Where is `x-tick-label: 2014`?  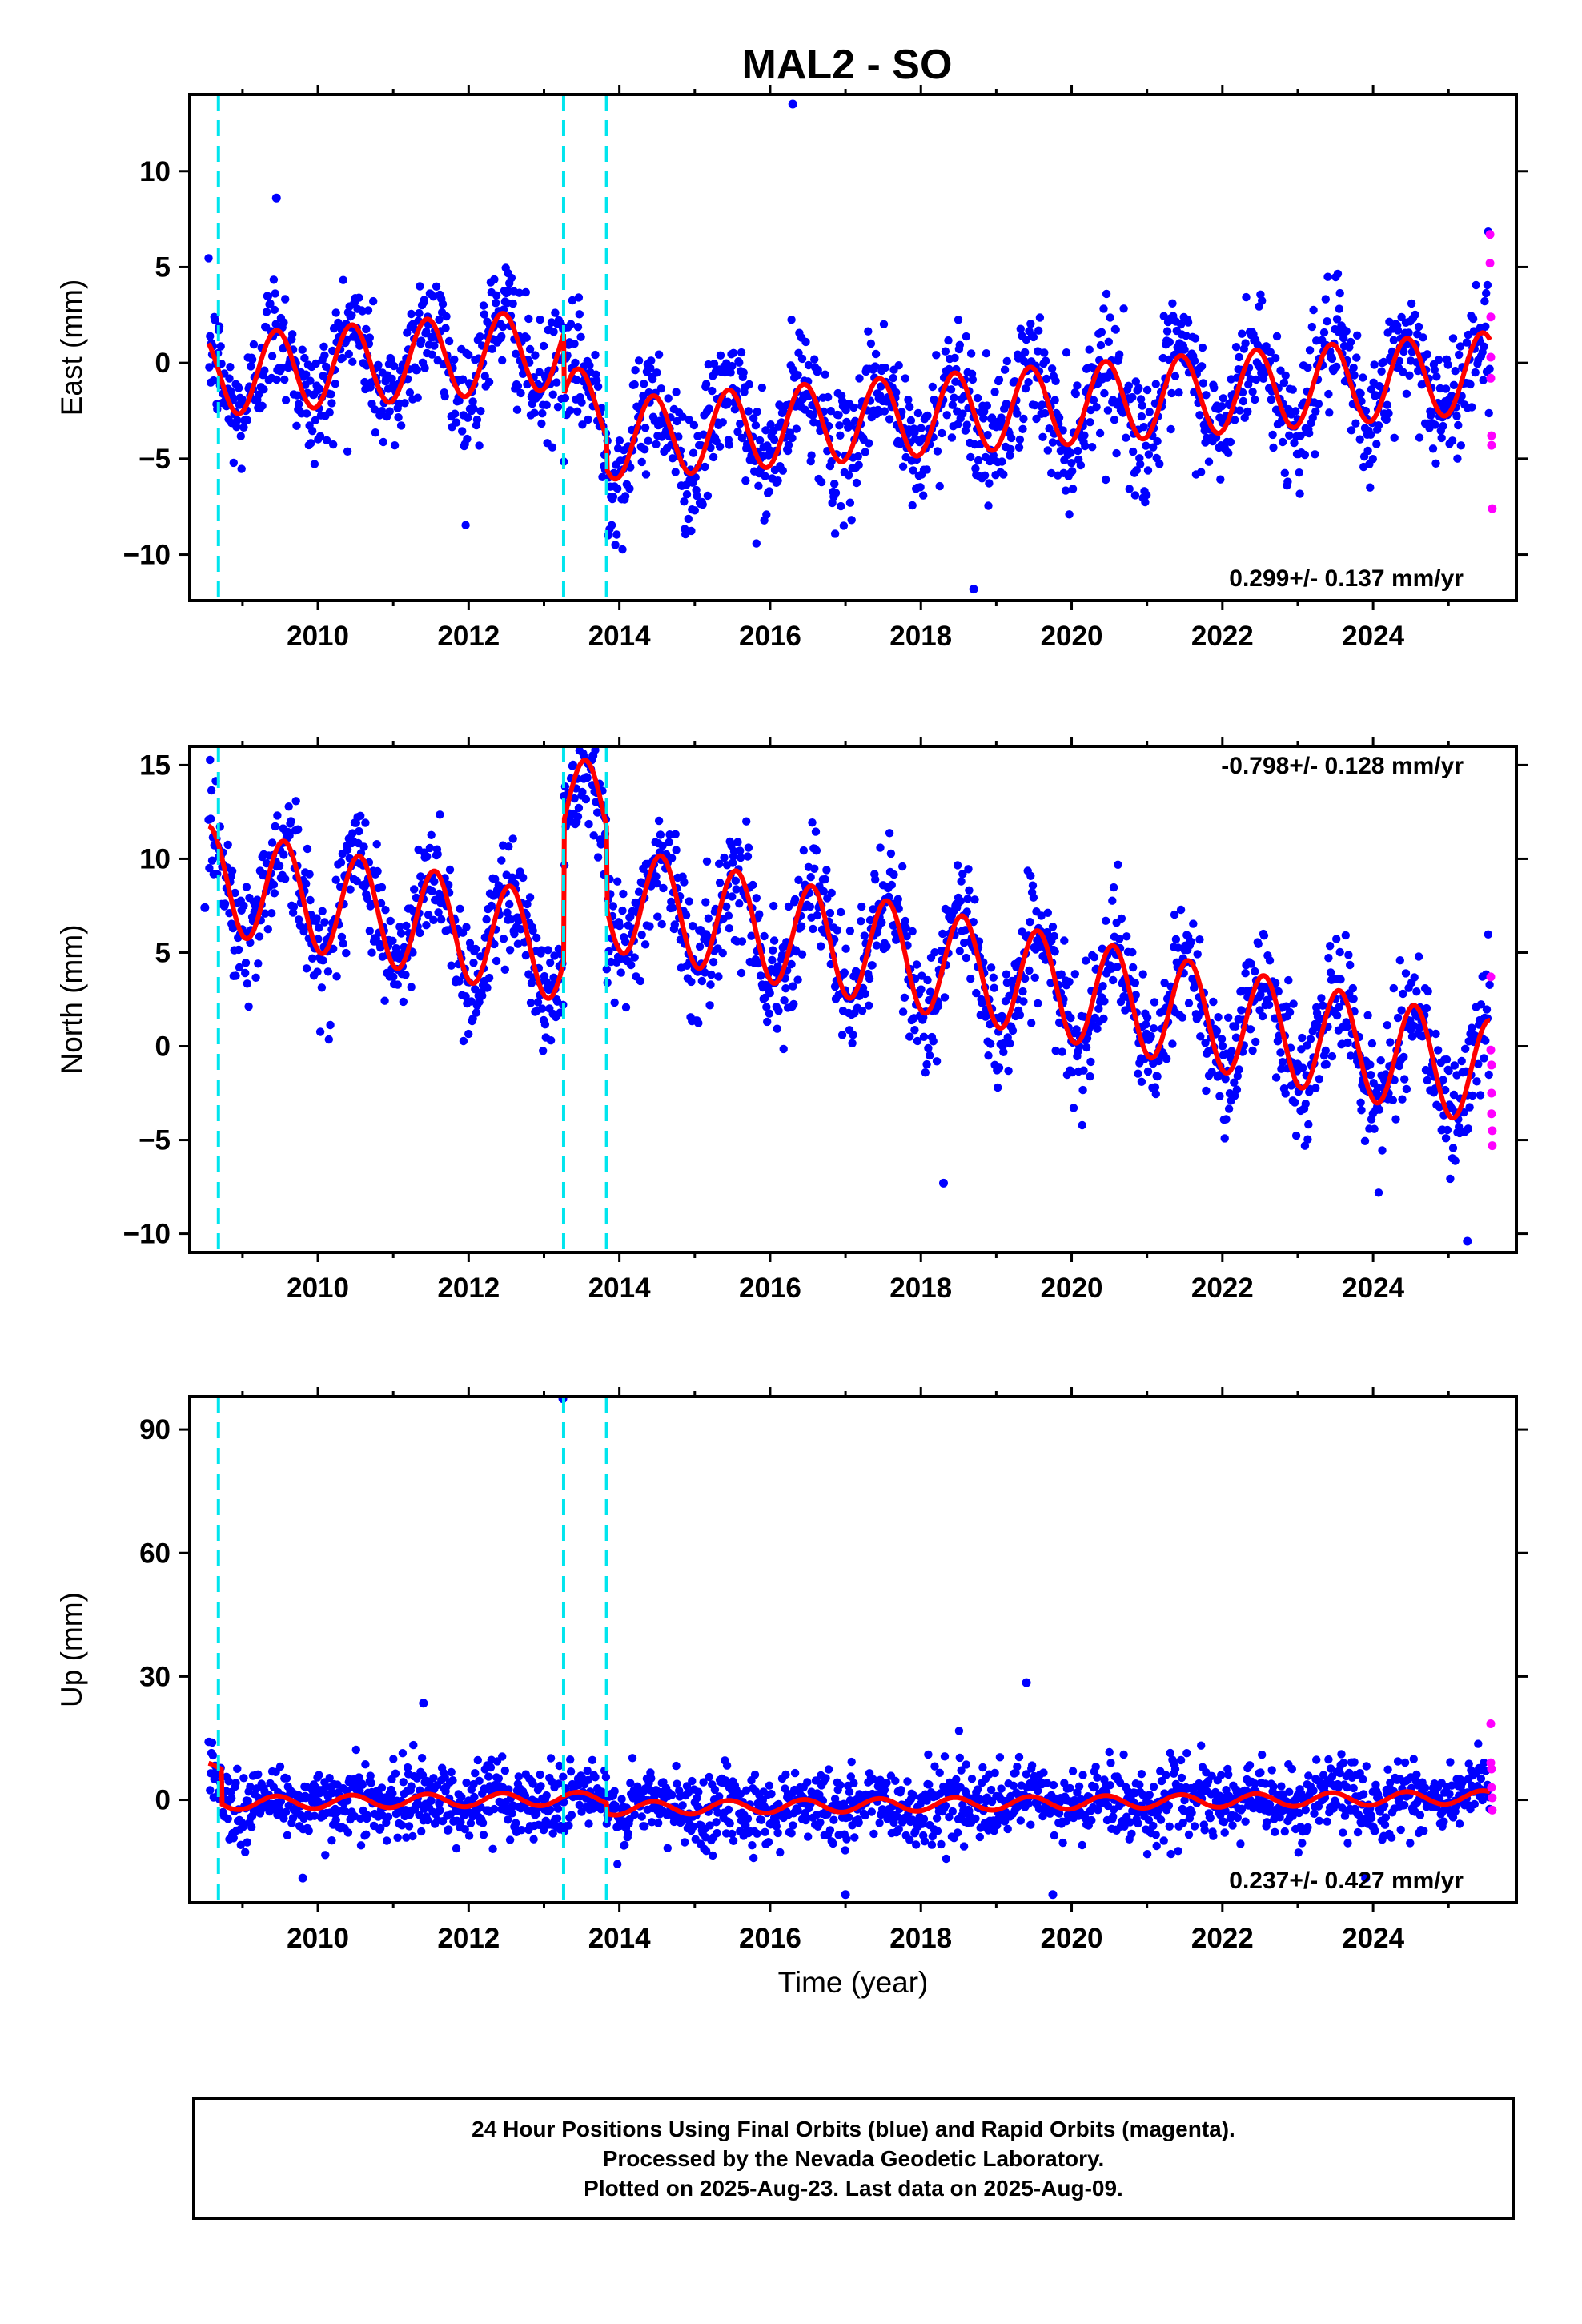 x-tick-label: 2014 is located at coordinates (619, 636).